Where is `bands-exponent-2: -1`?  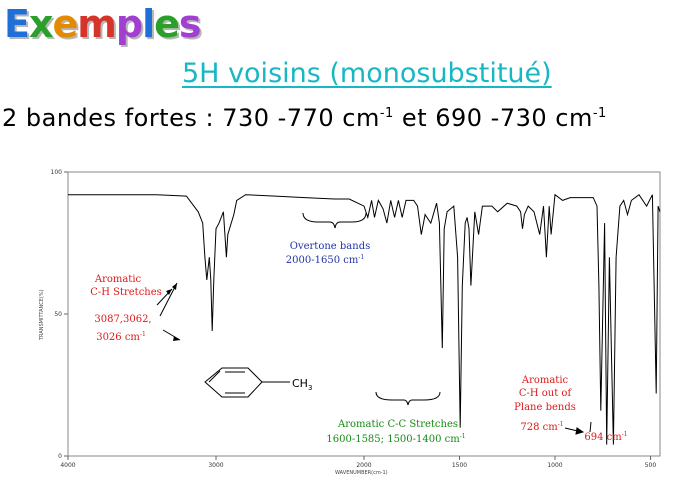
bands-exponent-2: -1 is located at coordinates (599, 113).